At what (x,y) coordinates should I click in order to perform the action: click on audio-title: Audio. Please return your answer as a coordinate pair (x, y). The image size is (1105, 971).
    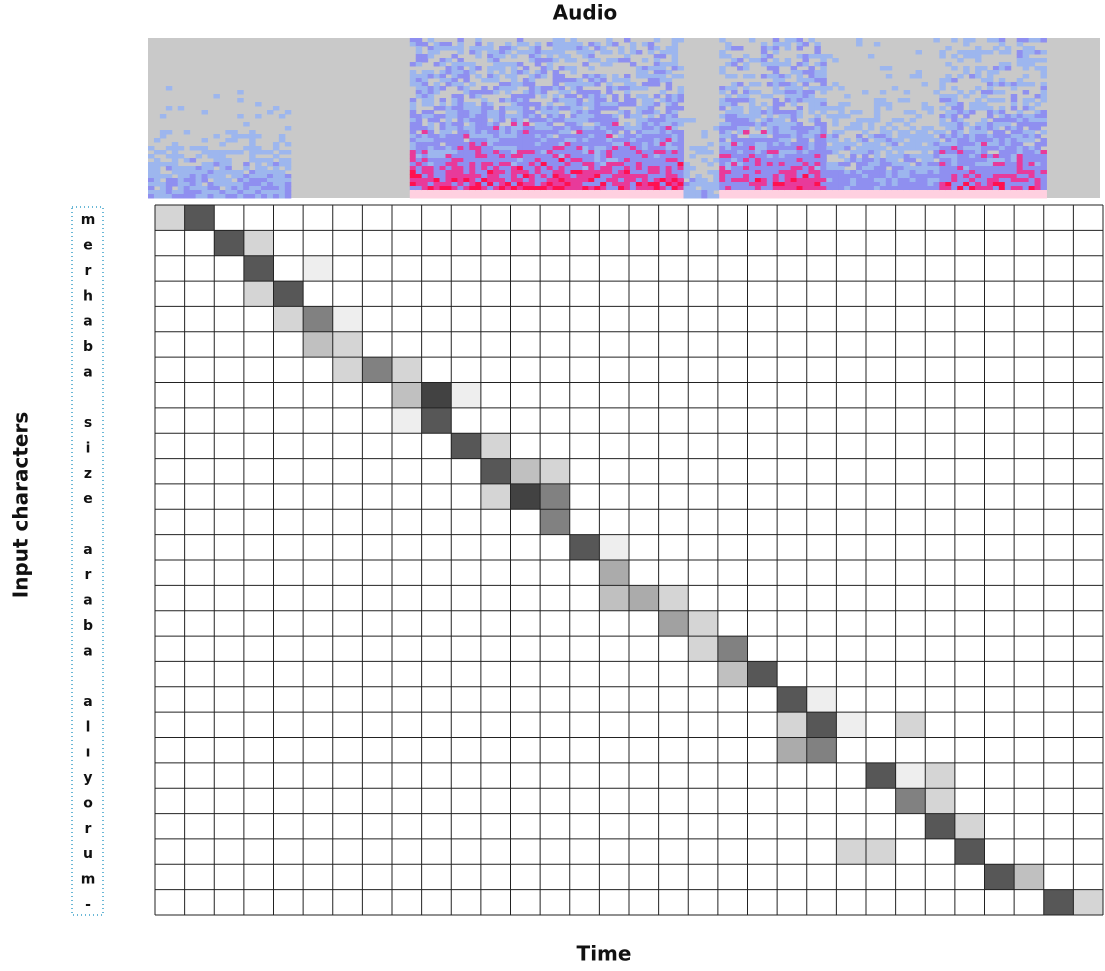
    Looking at the image, I should click on (585, 13).